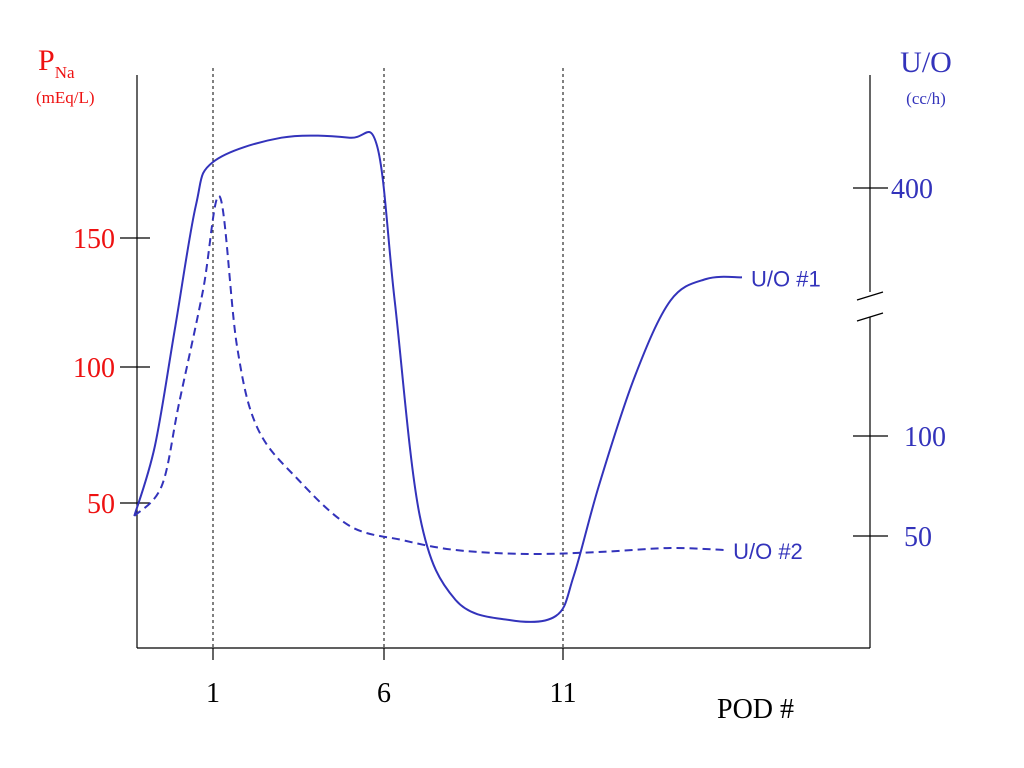 Image resolution: width=1024 pixels, height=768 pixels. I want to click on axis-break-mark-upper, so click(870, 296).